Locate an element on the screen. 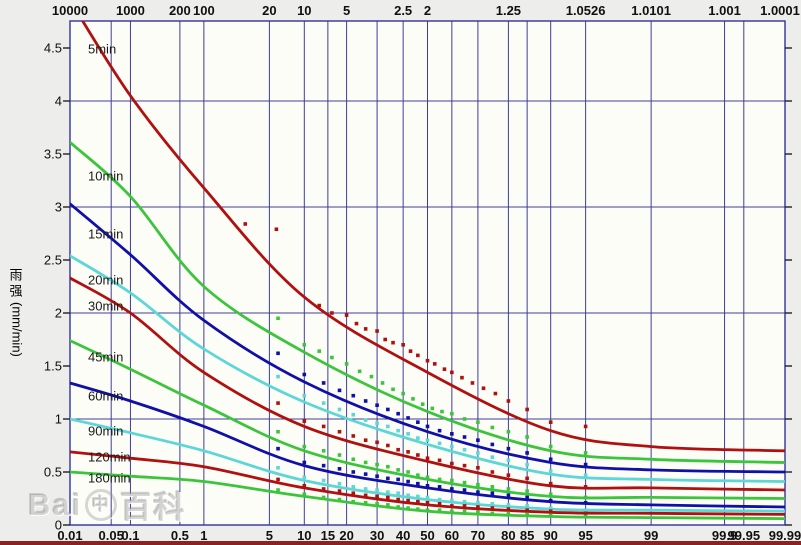 Image resolution: width=801 pixels, height=545 pixels. curve-180min is located at coordinates (427, 495).